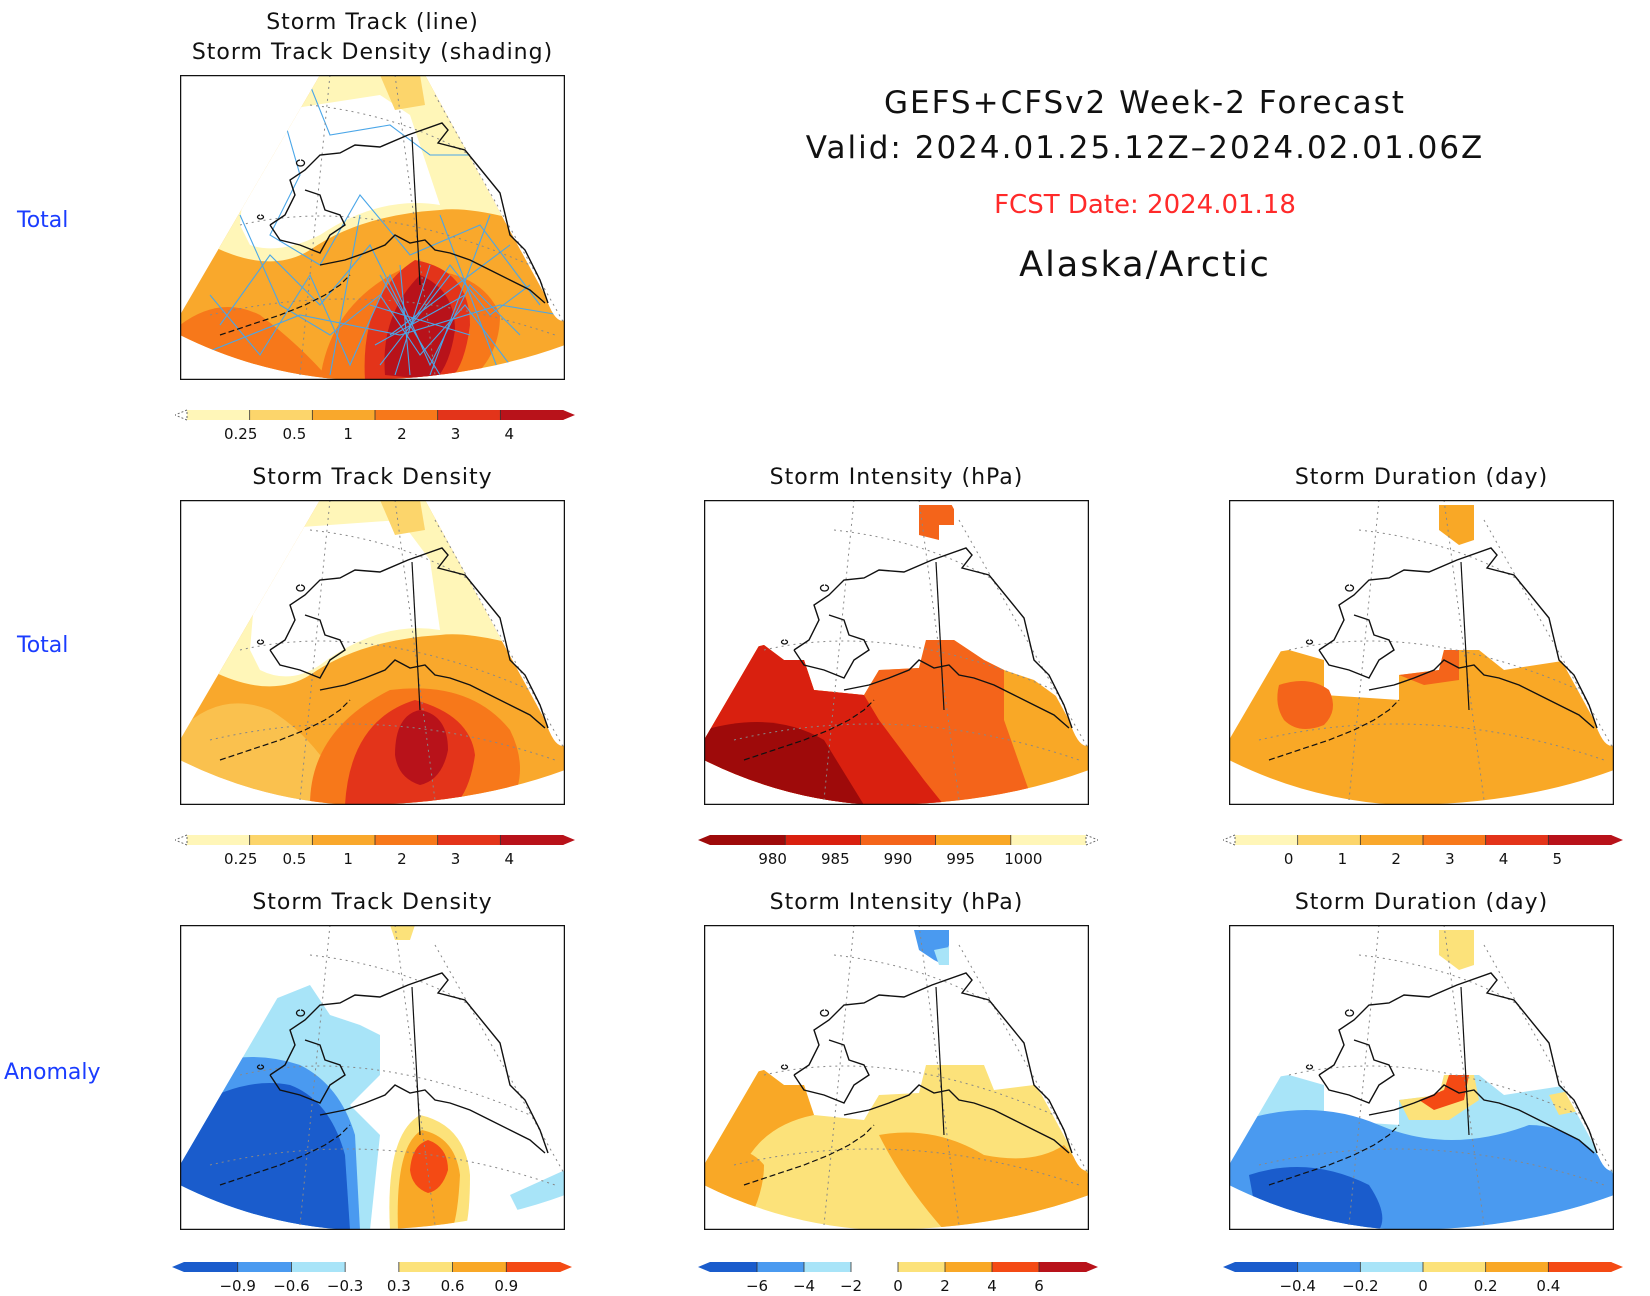  What do you see at coordinates (372, 22) in the screenshot?
I see `panel-title-storm-track-line: Storm Track (line)` at bounding box center [372, 22].